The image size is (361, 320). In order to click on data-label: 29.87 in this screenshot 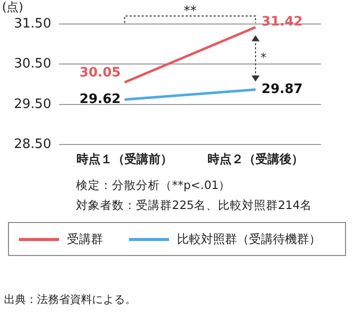, I will do `click(282, 89)`.